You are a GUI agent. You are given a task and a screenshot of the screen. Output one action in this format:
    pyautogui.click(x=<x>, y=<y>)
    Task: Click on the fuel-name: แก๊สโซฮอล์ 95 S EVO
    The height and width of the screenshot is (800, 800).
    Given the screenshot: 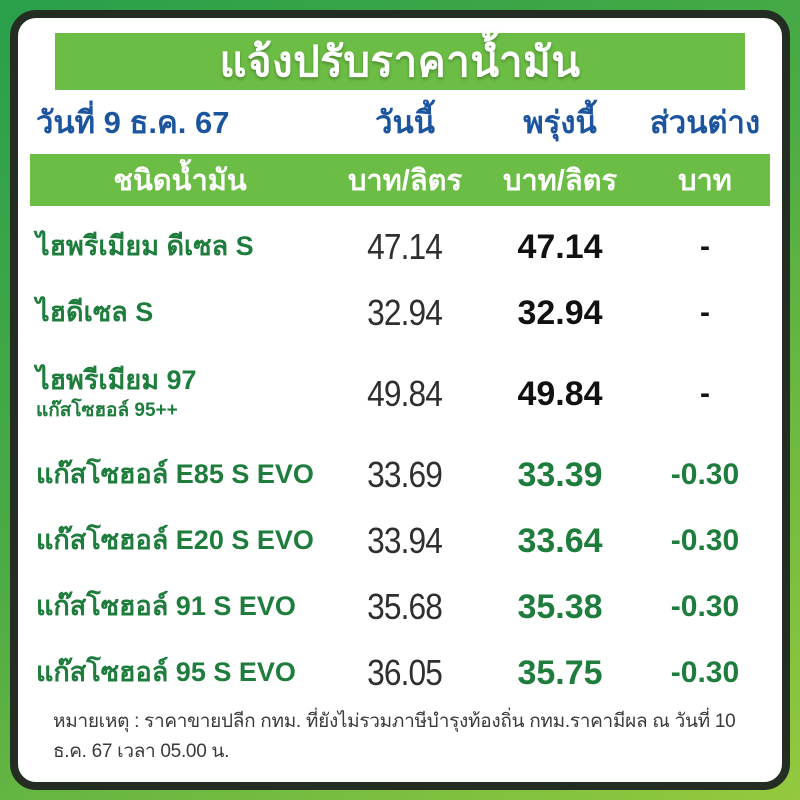 What is the action you would take?
    pyautogui.click(x=166, y=672)
    